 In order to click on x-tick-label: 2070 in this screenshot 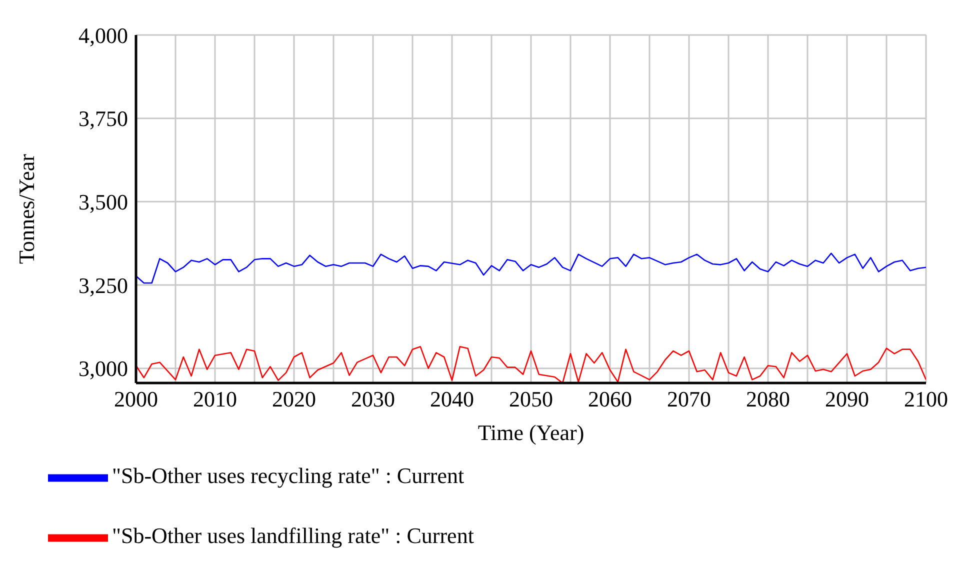, I will do `click(689, 399)`.